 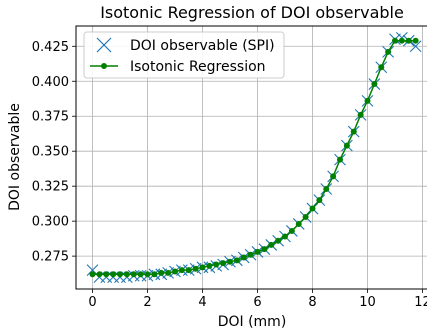 What do you see at coordinates (50, 117) in the screenshot?
I see `y-tick-label: 0.375` at bounding box center [50, 117].